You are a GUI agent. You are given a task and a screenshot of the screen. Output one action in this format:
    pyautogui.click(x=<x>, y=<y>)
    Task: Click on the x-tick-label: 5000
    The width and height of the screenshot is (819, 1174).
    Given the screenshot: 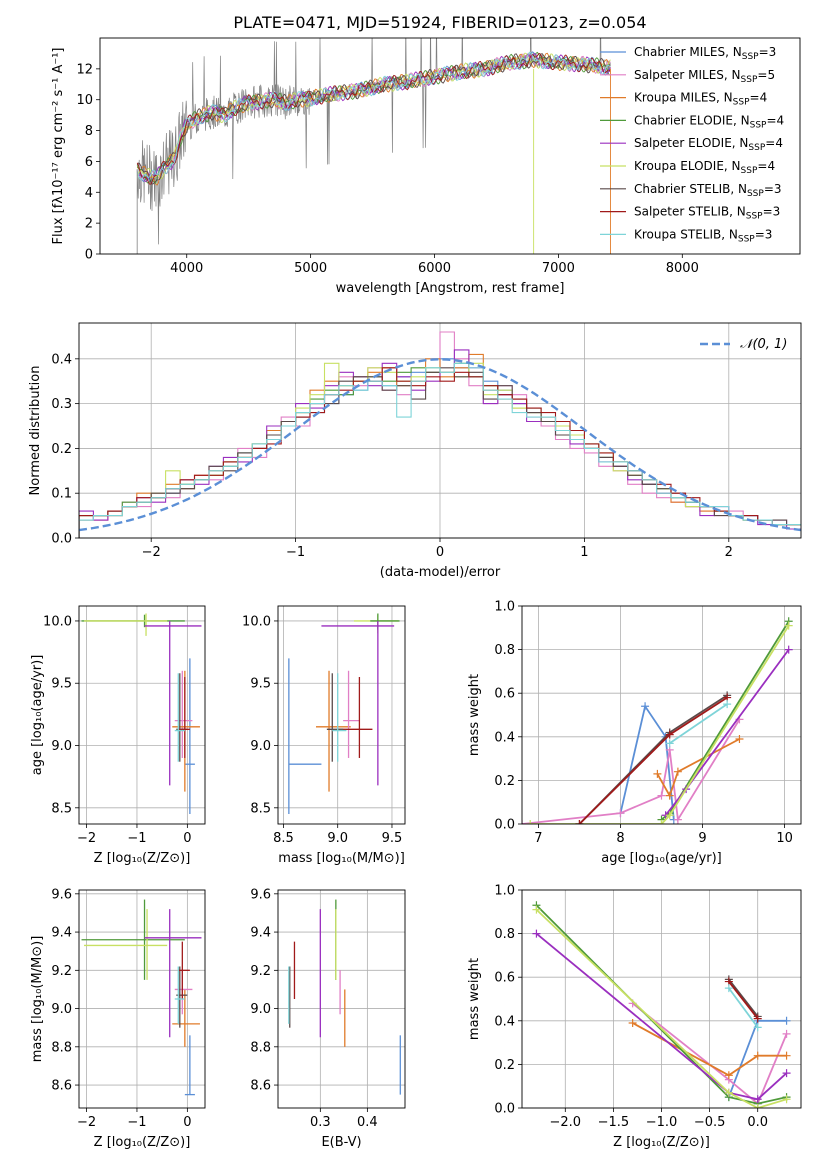 What is the action you would take?
    pyautogui.click(x=310, y=268)
    